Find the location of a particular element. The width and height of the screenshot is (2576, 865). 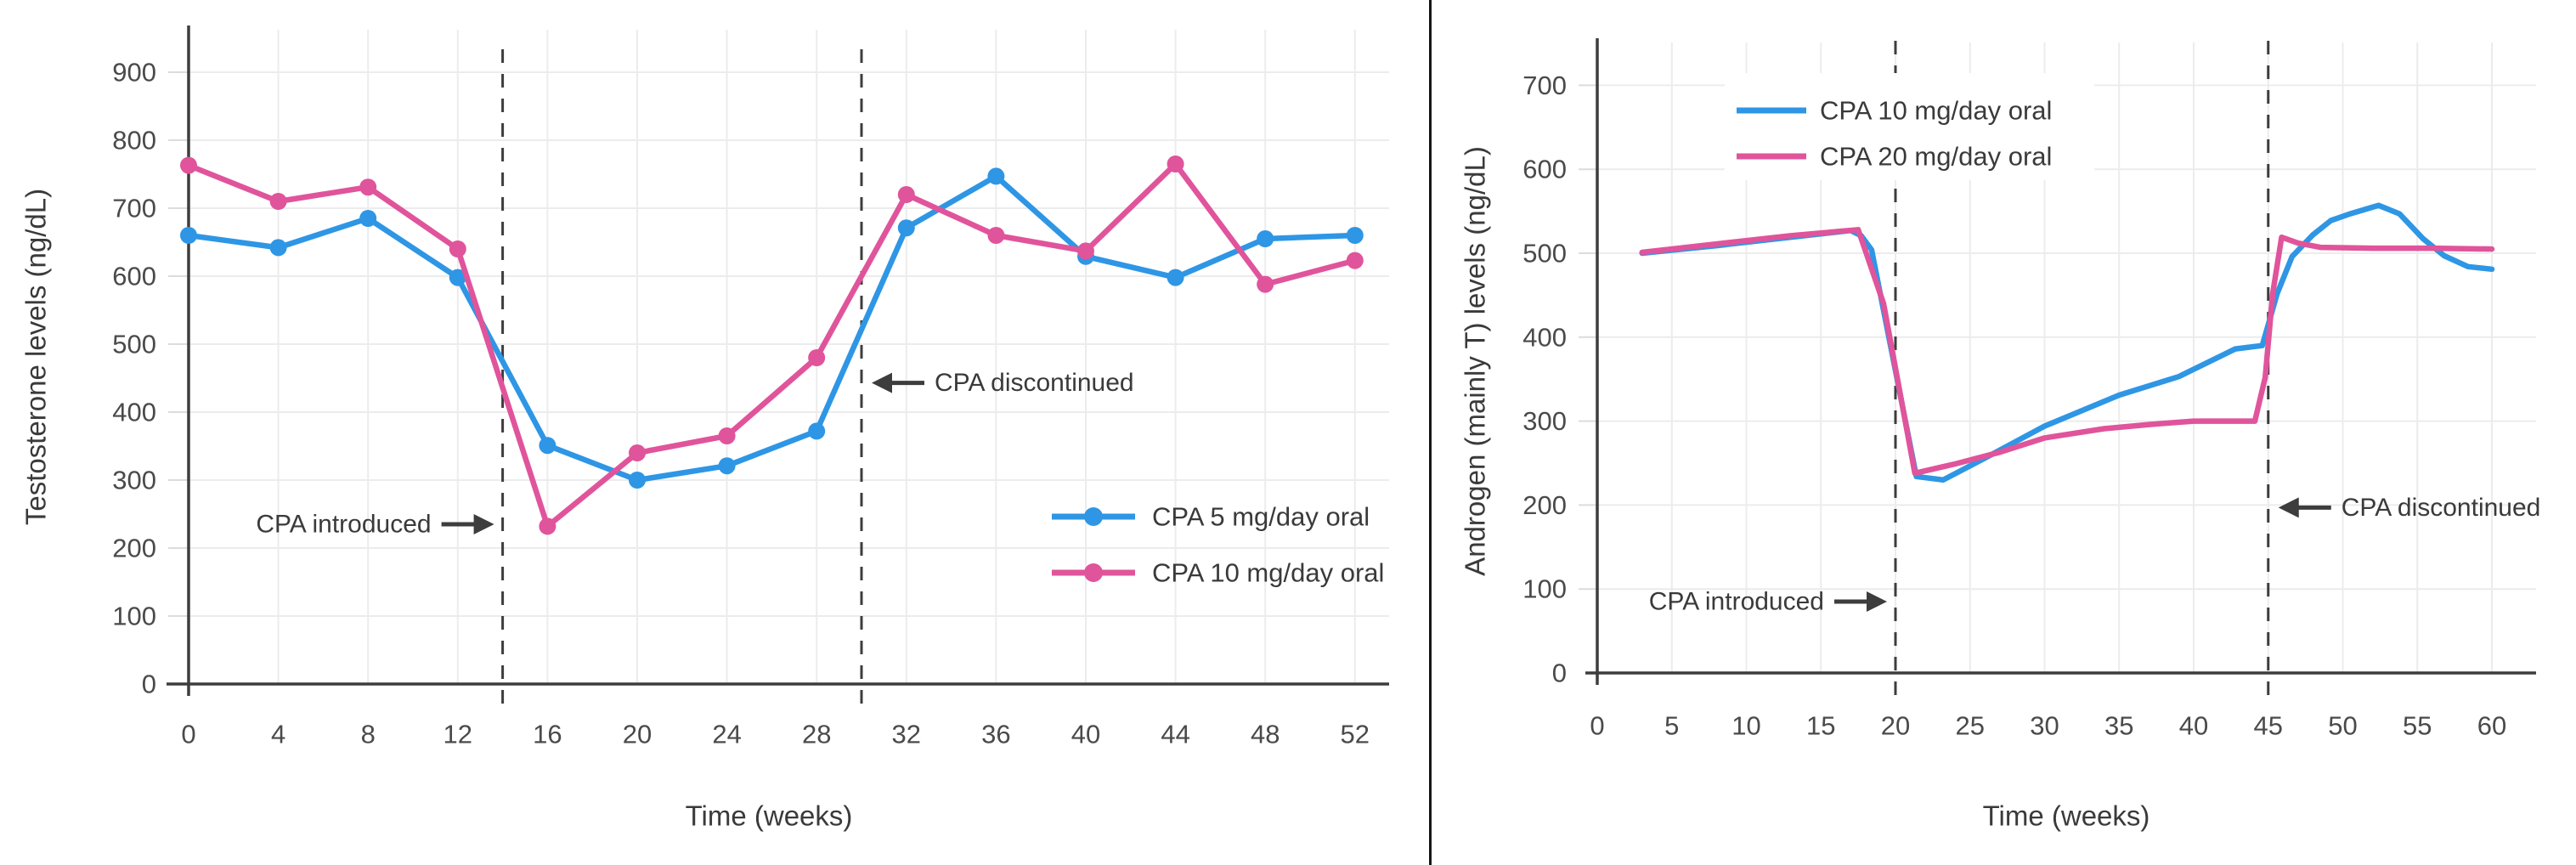

x-tick-label: 52 is located at coordinates (1355, 734).